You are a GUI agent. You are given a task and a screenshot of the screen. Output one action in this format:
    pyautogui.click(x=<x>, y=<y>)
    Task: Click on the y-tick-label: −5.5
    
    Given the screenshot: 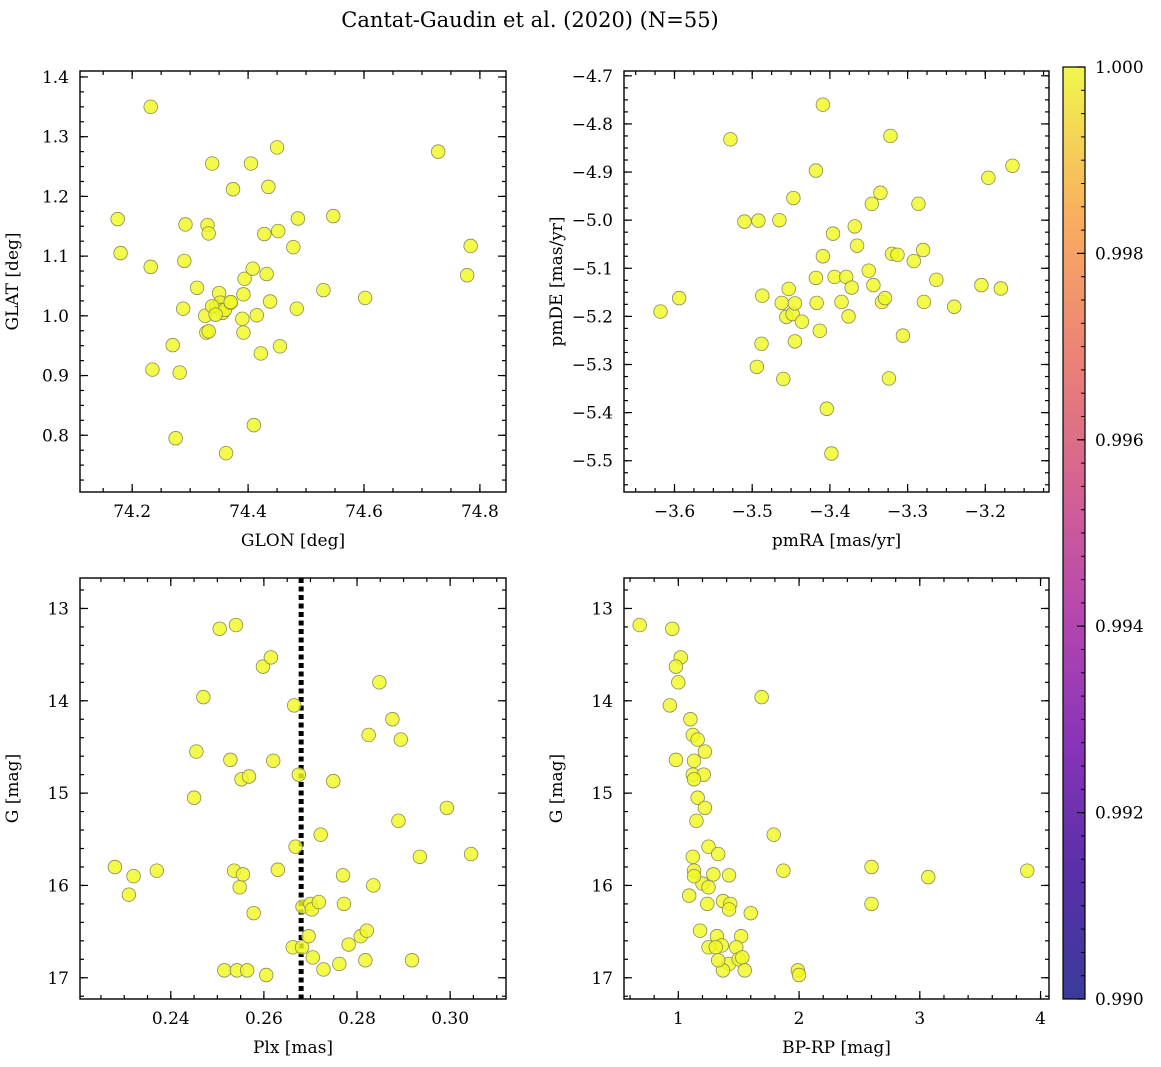 What is the action you would take?
    pyautogui.click(x=592, y=462)
    